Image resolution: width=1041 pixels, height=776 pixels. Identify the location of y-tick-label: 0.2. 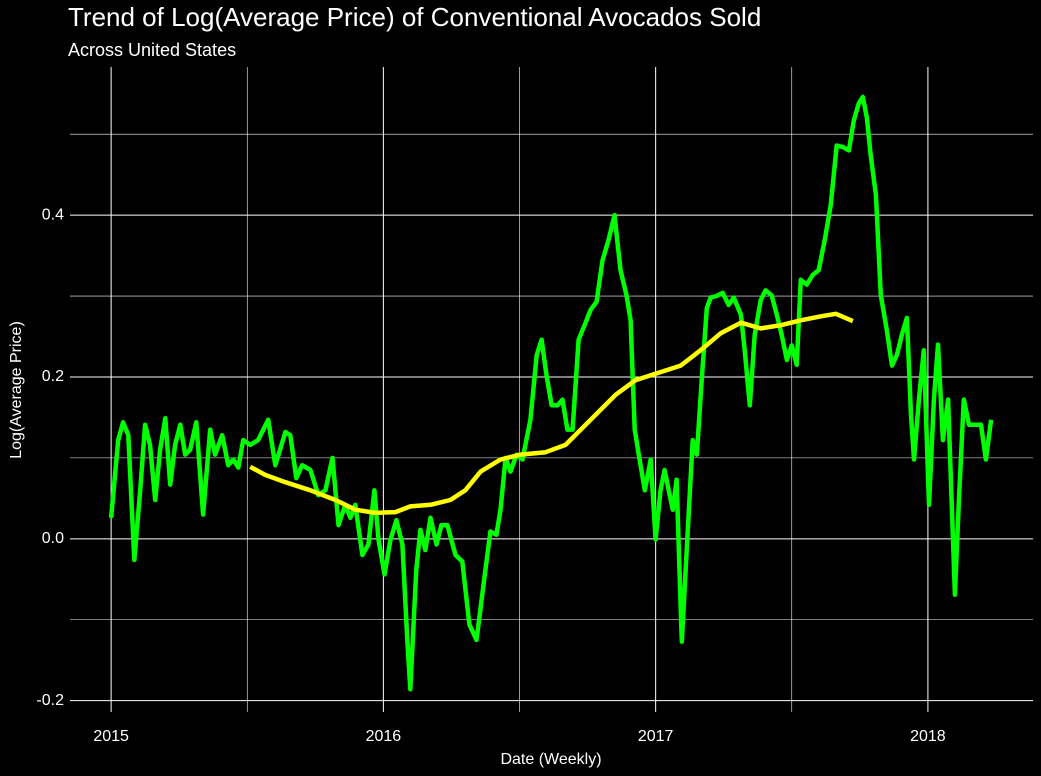
(53, 376).